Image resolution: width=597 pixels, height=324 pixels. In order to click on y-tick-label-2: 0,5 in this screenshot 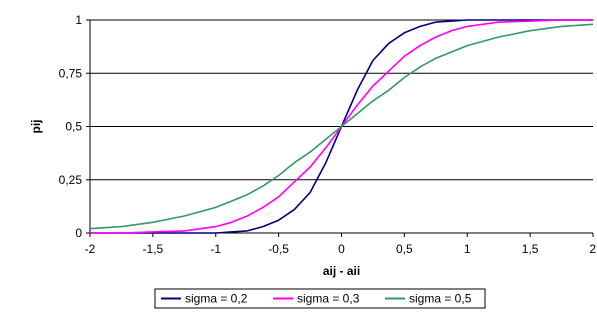, I will do `click(73, 127)`.